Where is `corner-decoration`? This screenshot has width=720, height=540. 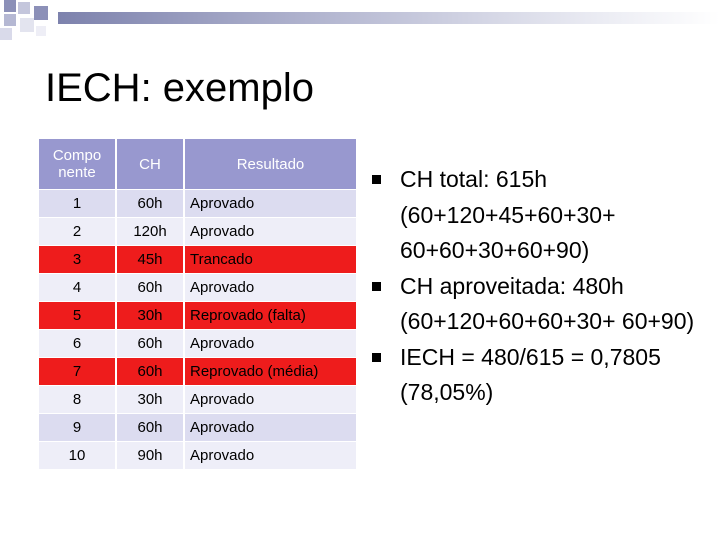
corner-decoration is located at coordinates (360, 24).